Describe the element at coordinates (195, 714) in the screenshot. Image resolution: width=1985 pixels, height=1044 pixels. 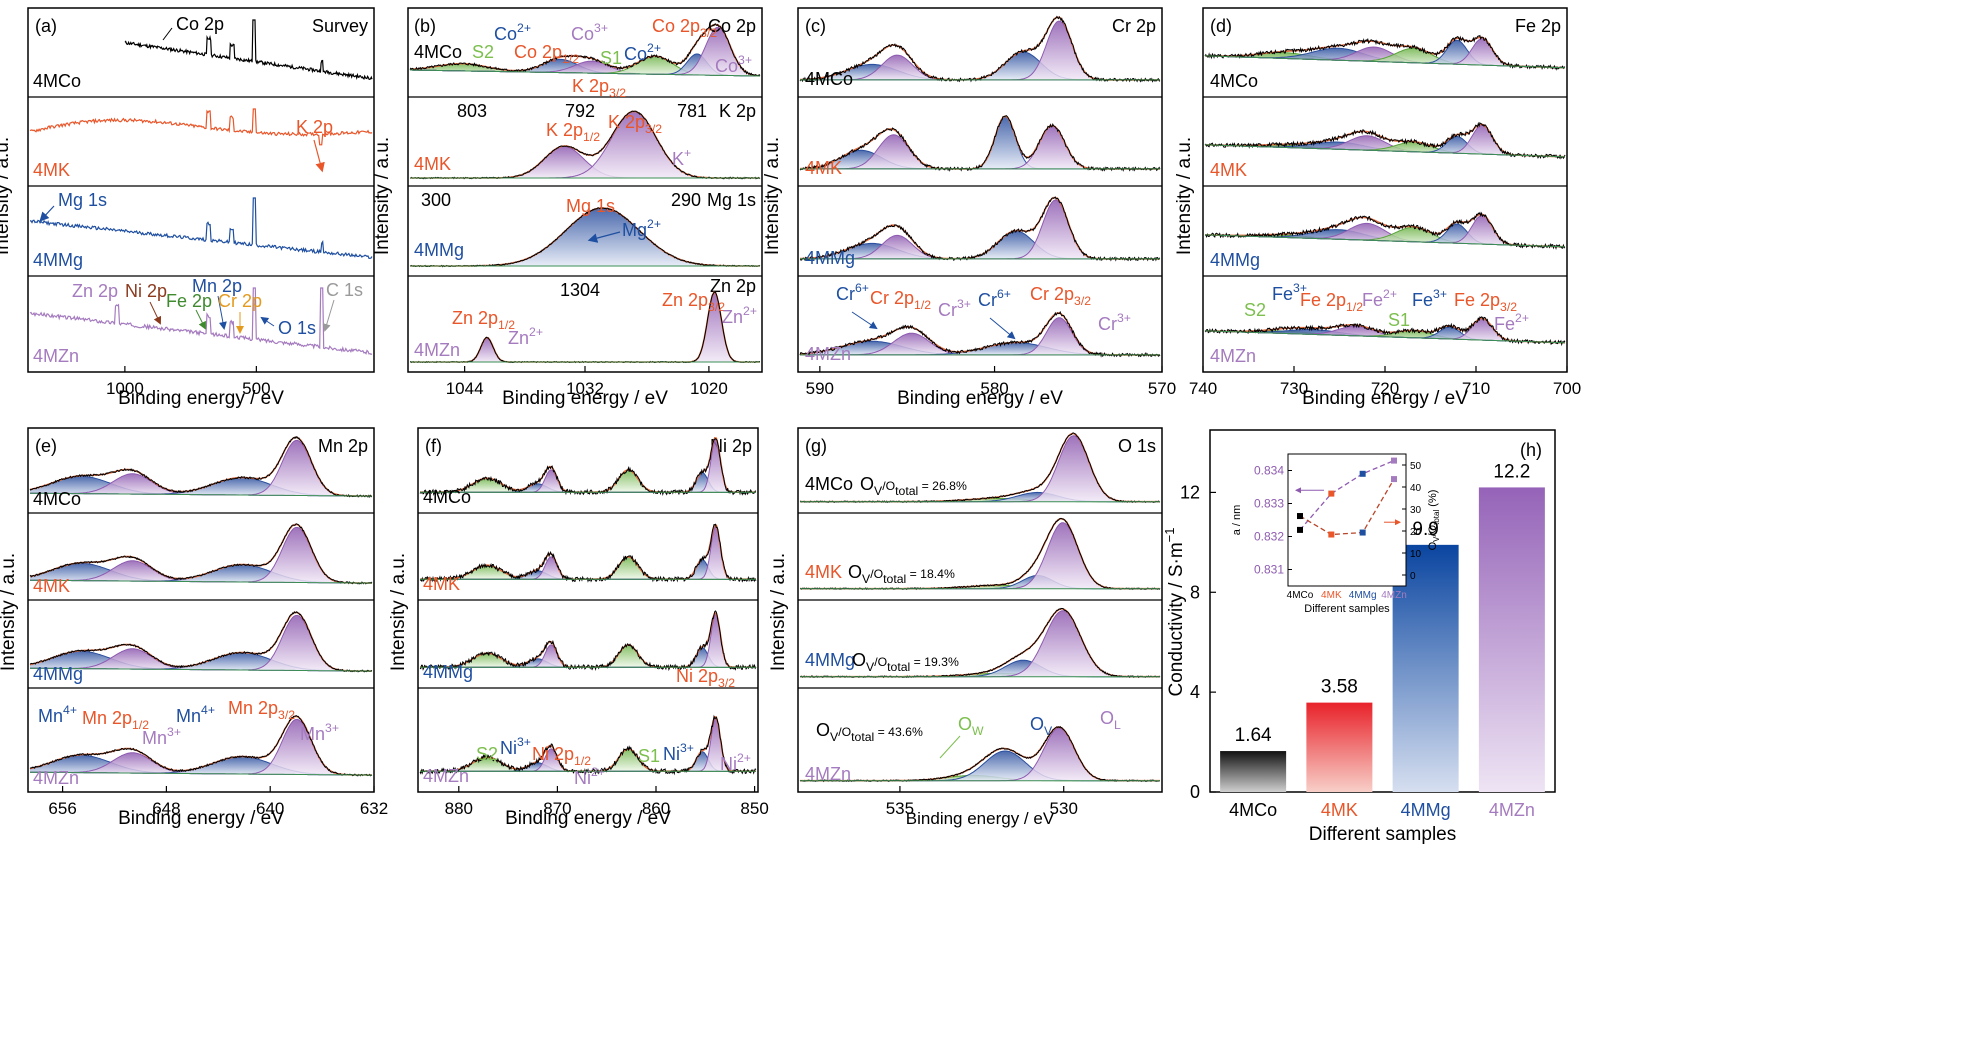
I see `peak-label: Mn4+` at that location.